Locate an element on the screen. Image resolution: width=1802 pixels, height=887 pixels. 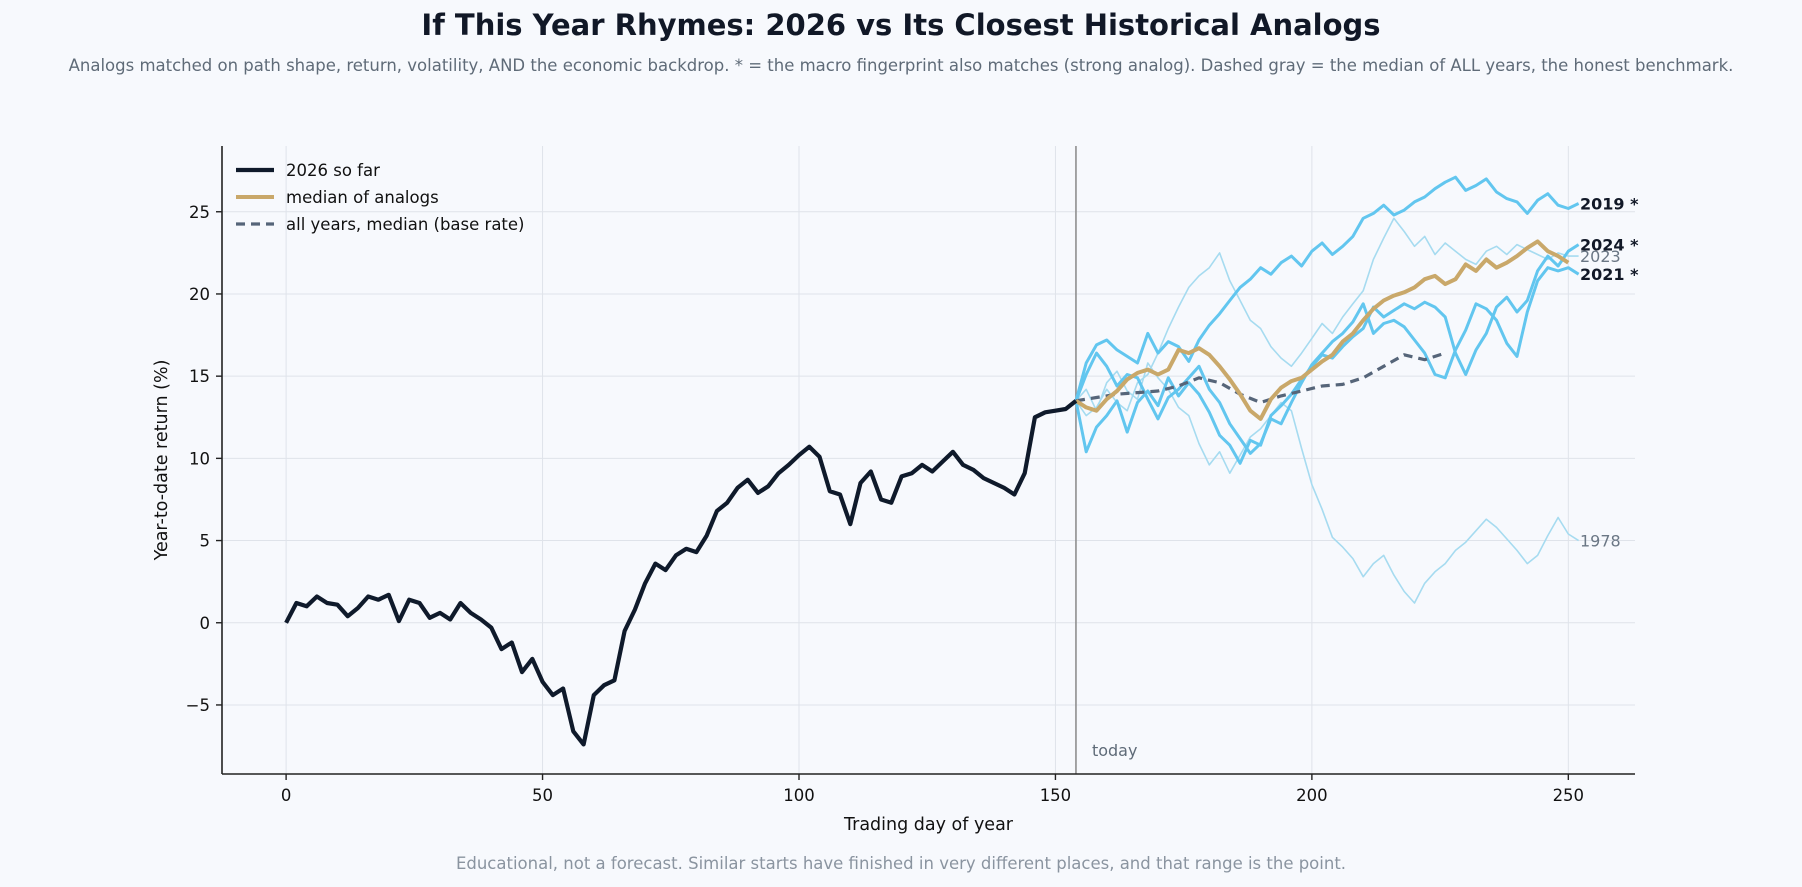
y-tick-label: 15 is located at coordinates (199, 376).